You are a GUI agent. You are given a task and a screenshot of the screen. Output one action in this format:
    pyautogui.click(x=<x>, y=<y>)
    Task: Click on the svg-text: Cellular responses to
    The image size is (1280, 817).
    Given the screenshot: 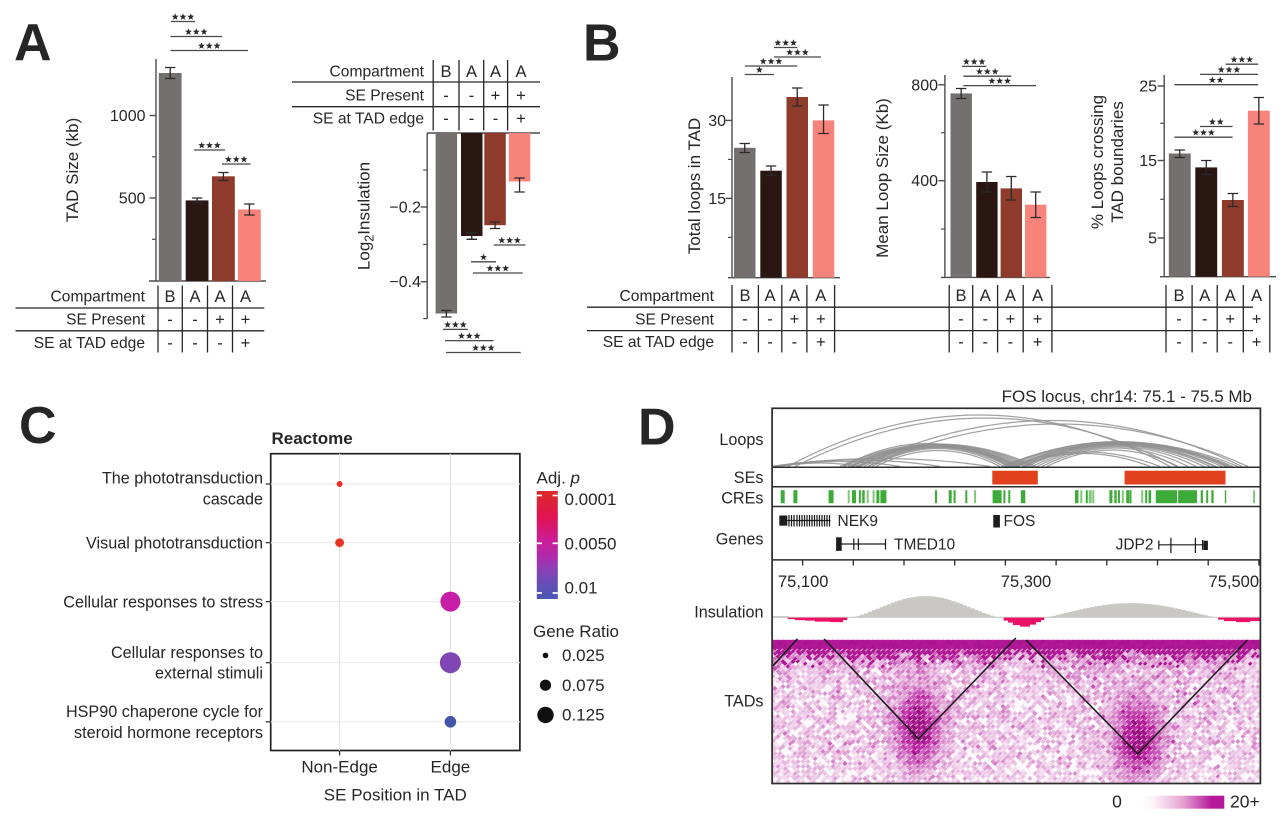 What is the action you would take?
    pyautogui.click(x=187, y=653)
    